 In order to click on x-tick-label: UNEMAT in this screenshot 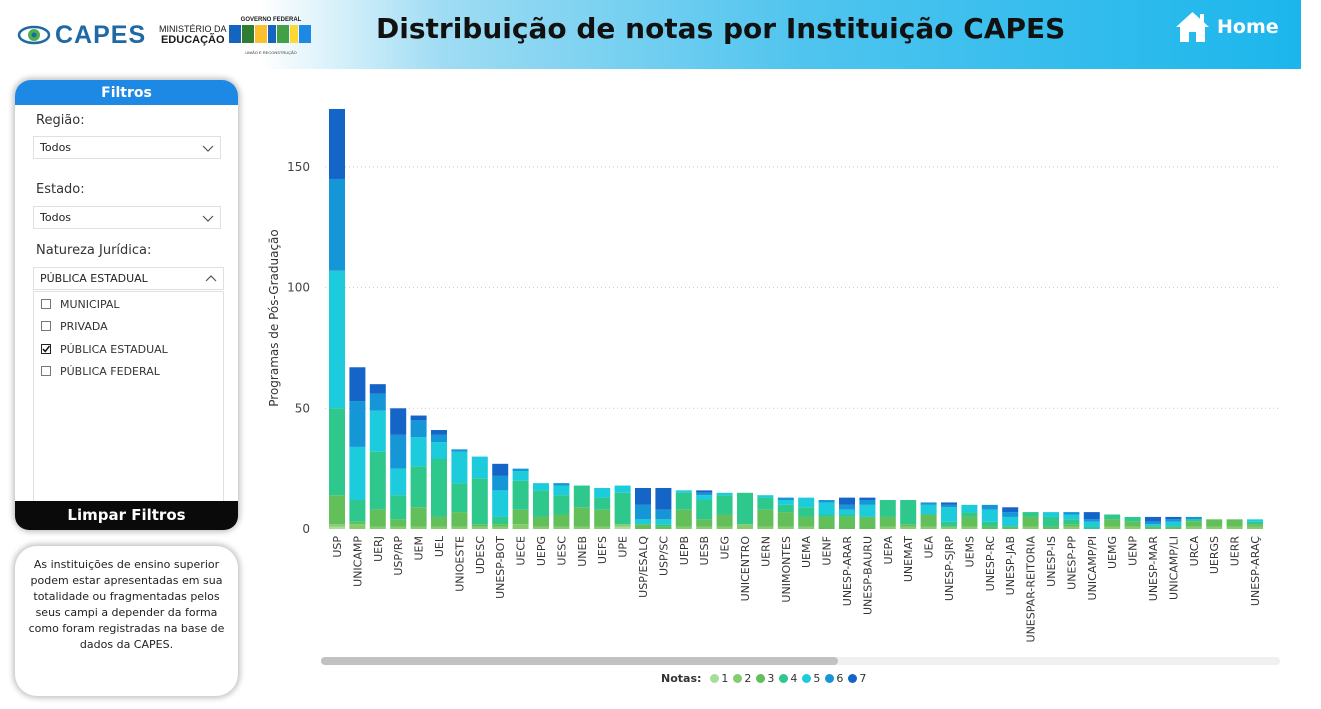, I will do `click(908, 559)`.